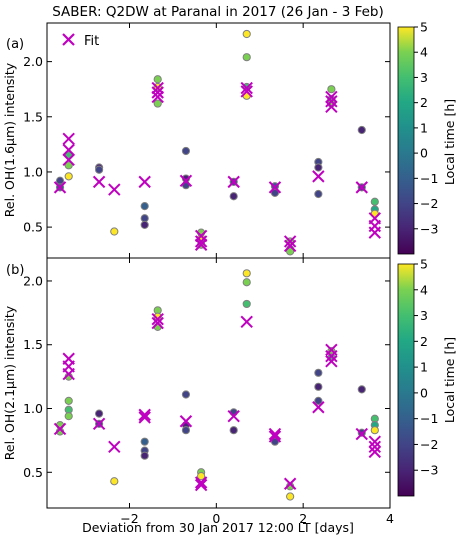 Image resolution: width=460 pixels, height=540 pixels. What do you see at coordinates (68, 39) in the screenshot?
I see `legend-fit-marker` at bounding box center [68, 39].